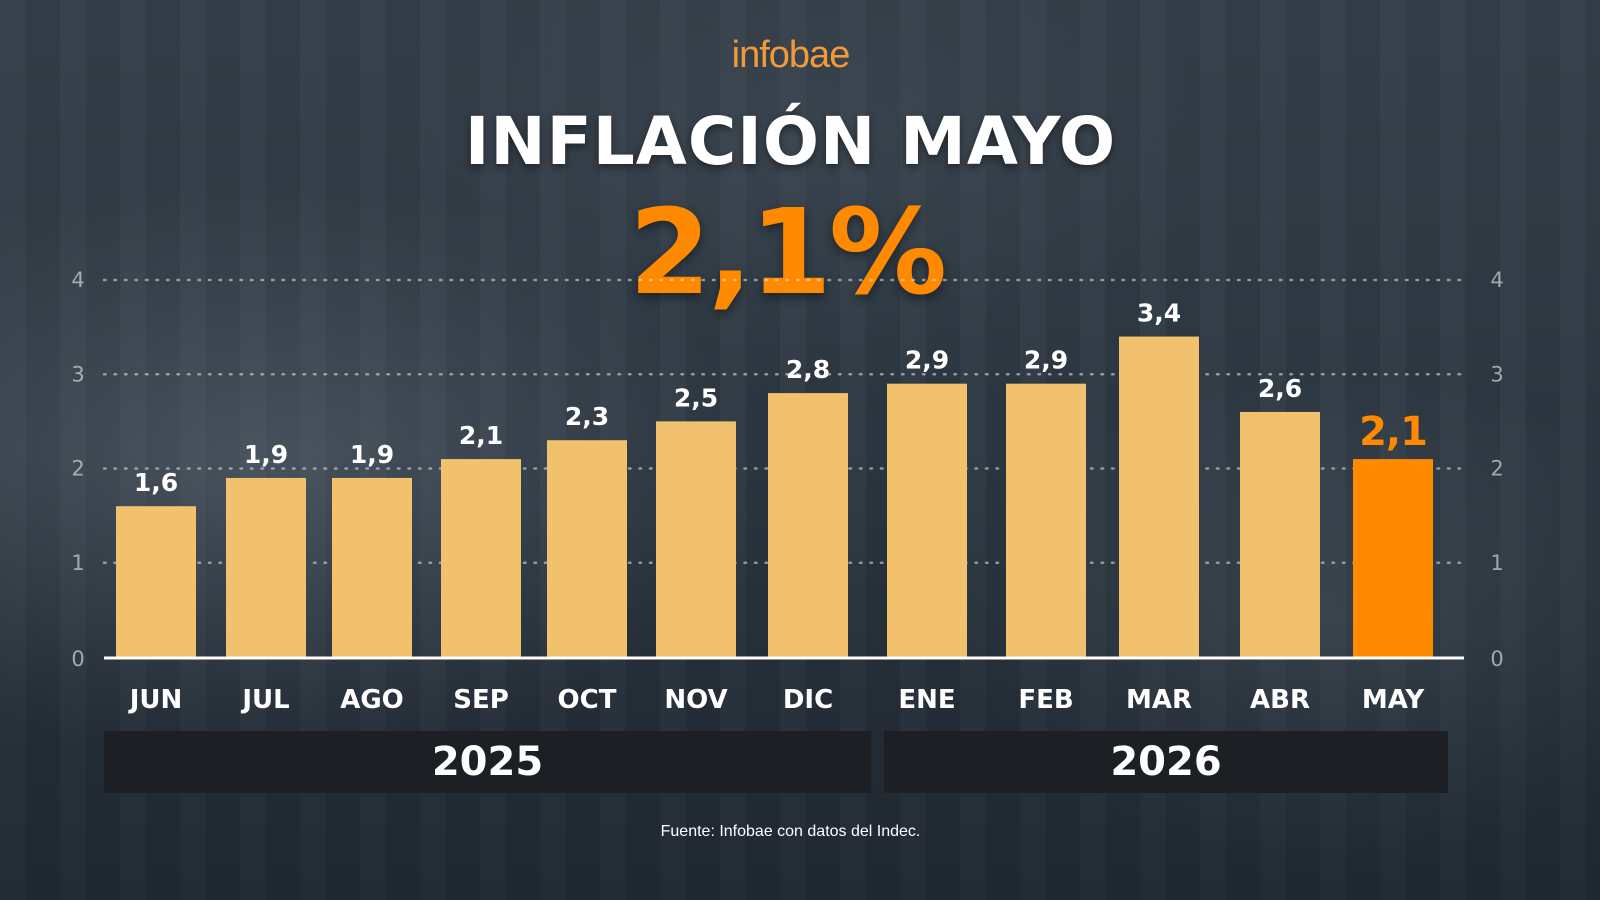  Describe the element at coordinates (791, 55) in the screenshot. I see `infobae-logo: infobae` at that location.